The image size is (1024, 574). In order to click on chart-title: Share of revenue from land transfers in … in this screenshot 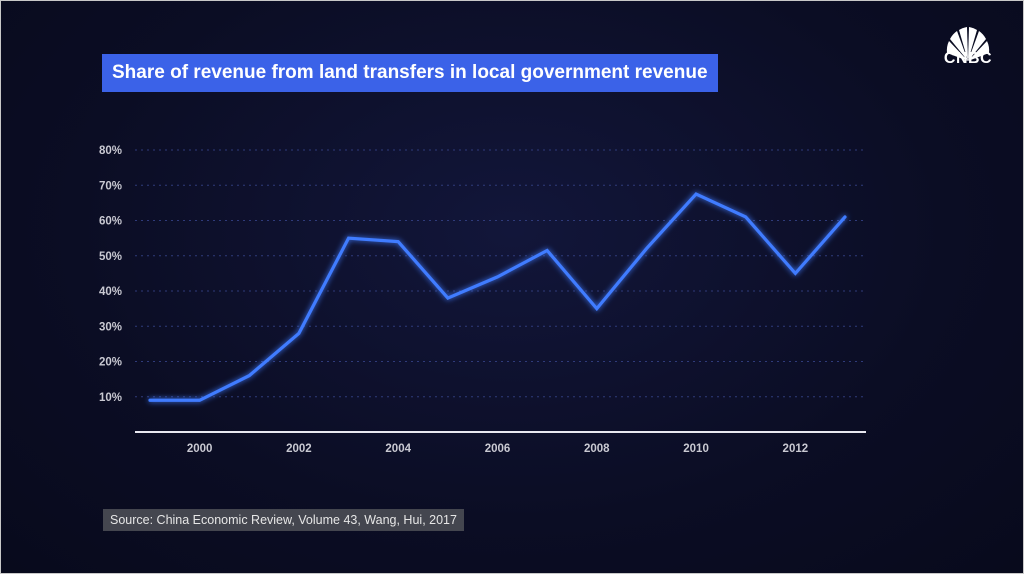, I will do `click(410, 73)`.